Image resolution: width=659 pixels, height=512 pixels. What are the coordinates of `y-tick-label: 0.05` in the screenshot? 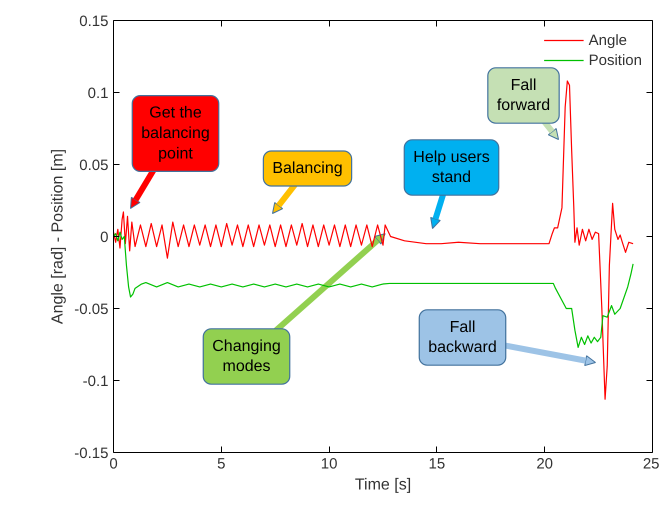 It's located at (94, 165).